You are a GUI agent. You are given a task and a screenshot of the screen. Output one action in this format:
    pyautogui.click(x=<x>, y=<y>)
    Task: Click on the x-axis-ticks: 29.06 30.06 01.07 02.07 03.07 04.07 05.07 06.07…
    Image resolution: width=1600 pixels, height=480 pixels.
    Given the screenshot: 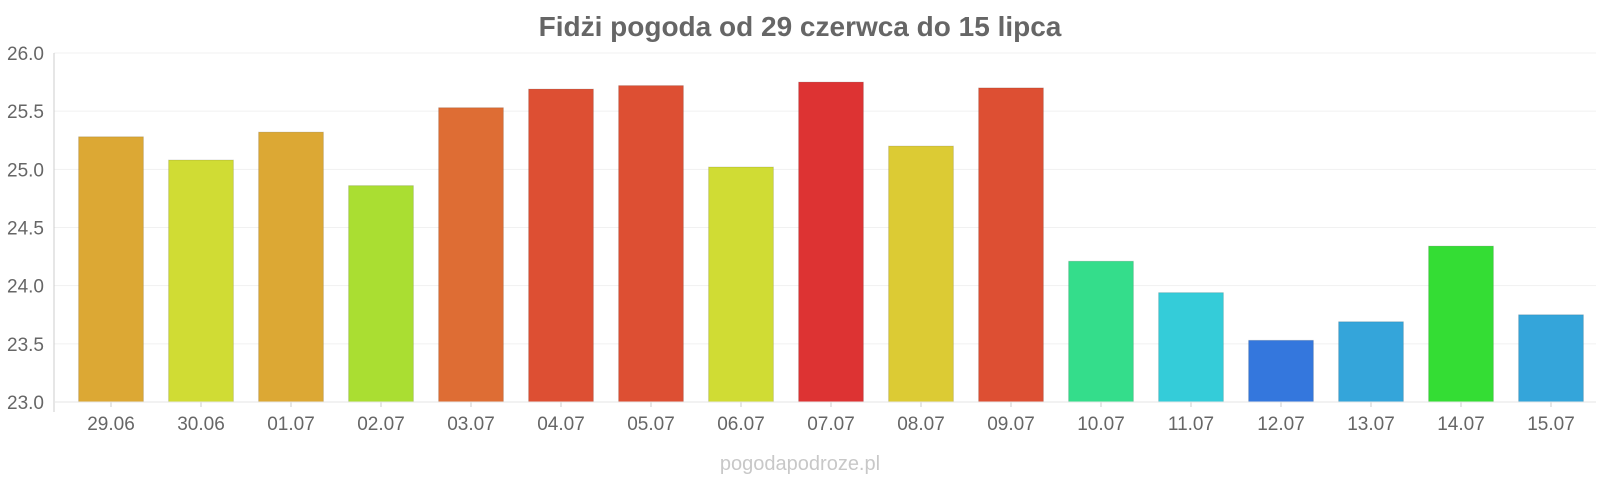 What is the action you would take?
    pyautogui.click(x=831, y=418)
    